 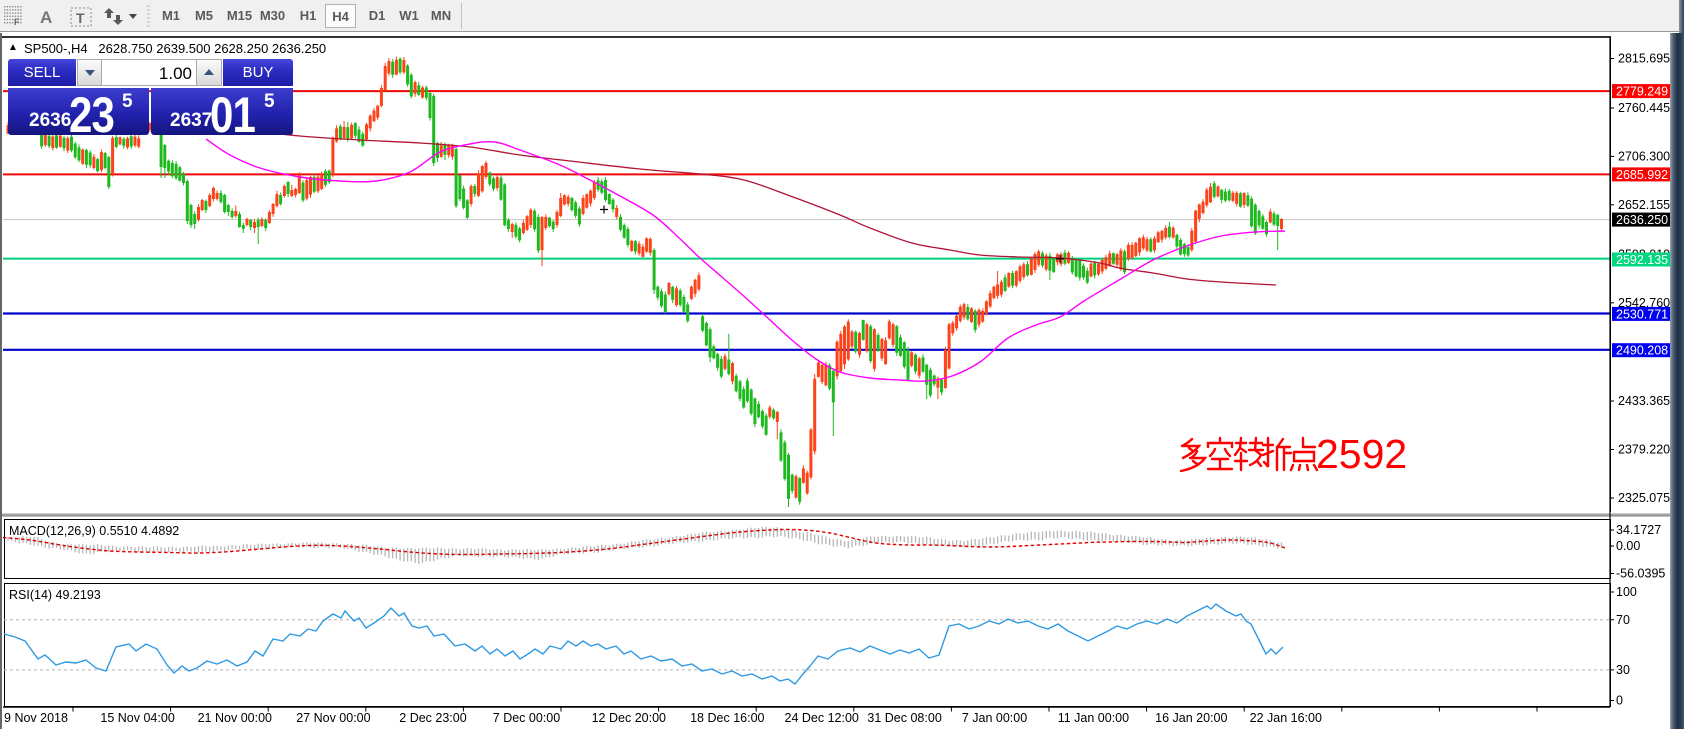 I want to click on svg-text: 24 Dec 12:00, so click(x=822, y=718).